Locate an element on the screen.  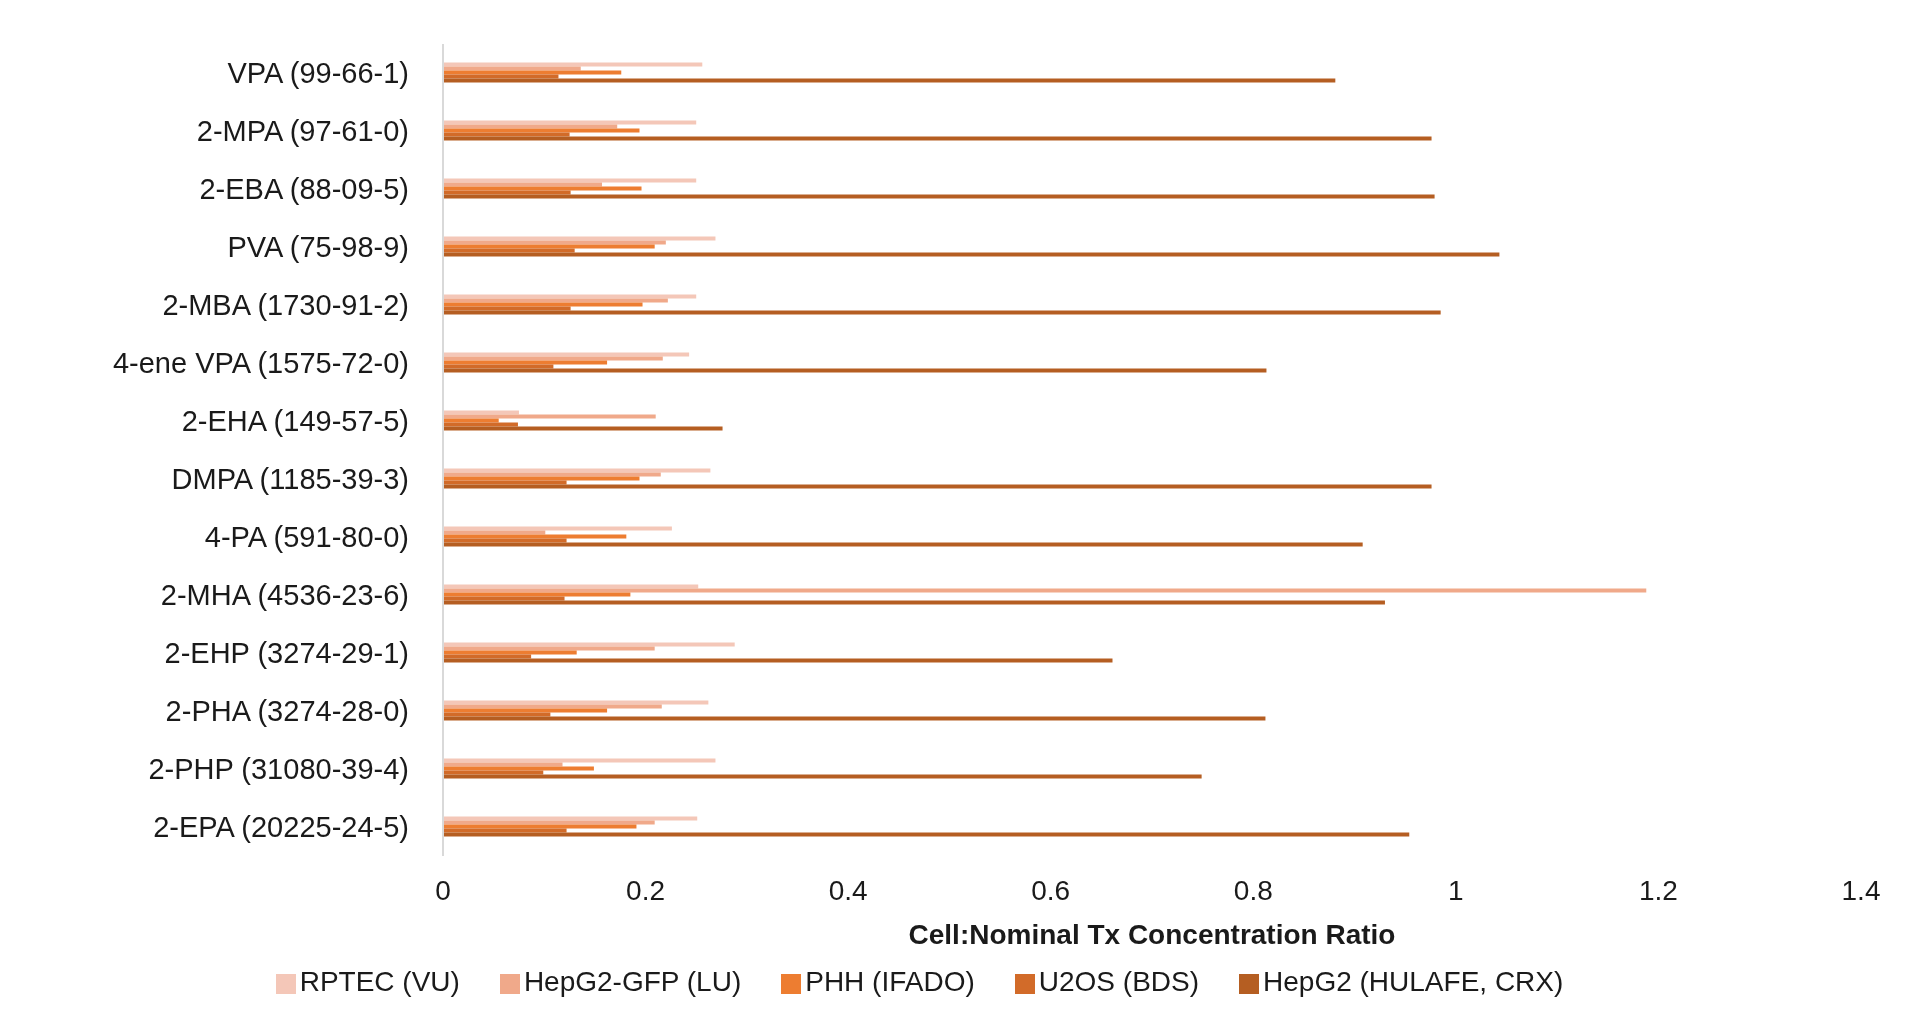
y-tick-label: 4-PA (591-80-0) is located at coordinates (306, 537).